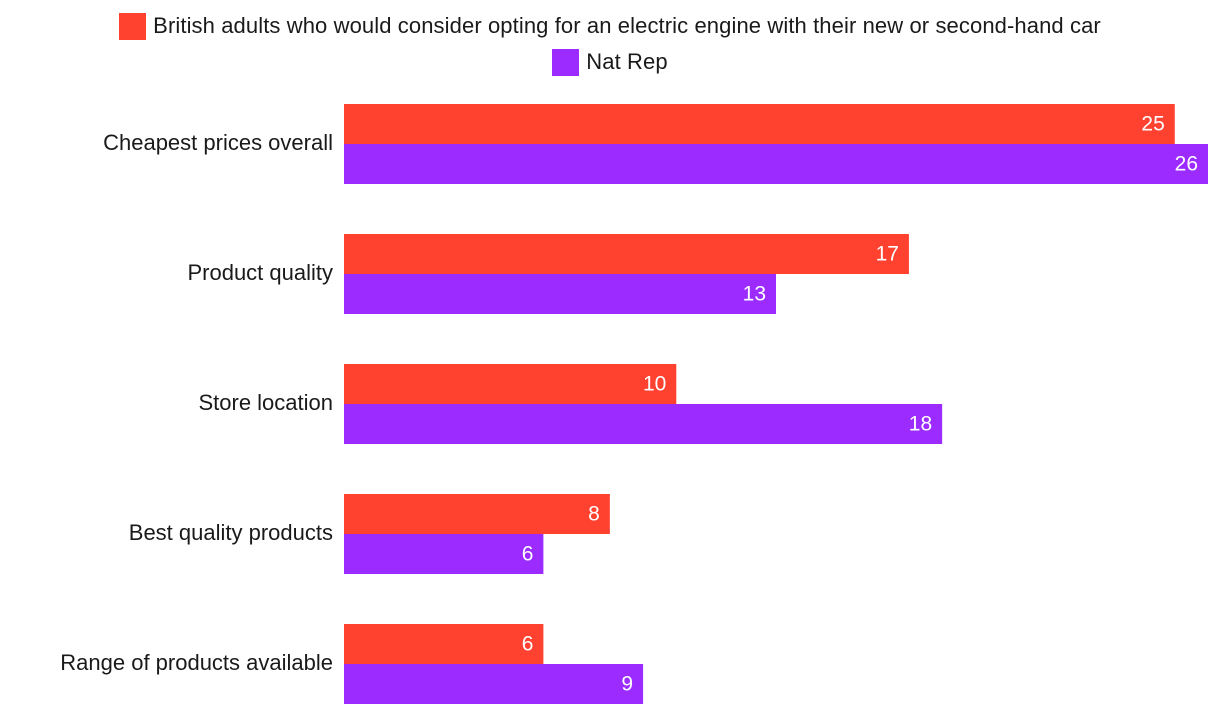 Image resolution: width=1220 pixels, height=714 pixels. I want to click on data-label-product-quality-series-2: 13, so click(754, 294).